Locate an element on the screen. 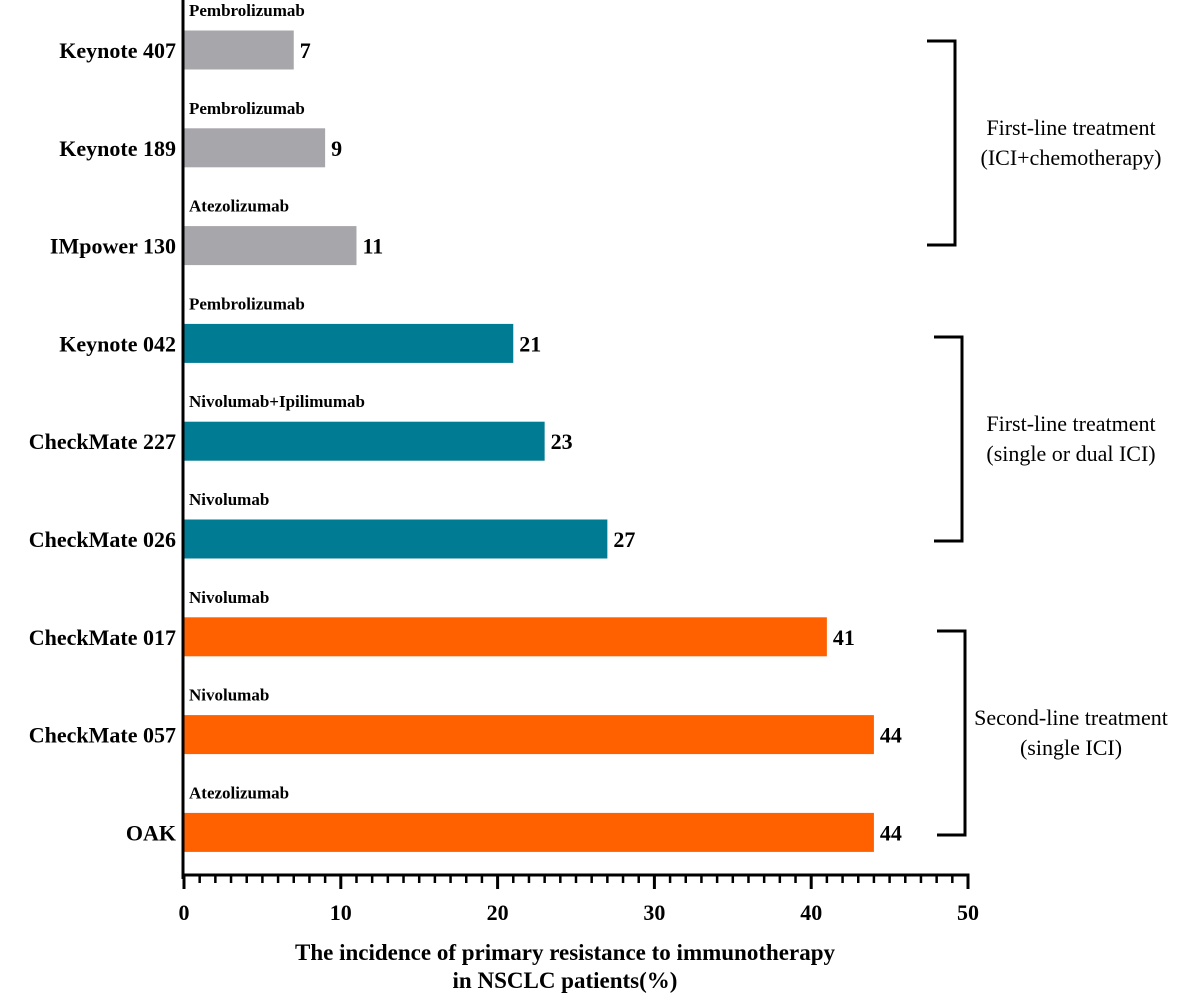 This screenshot has width=1200, height=996. category-label: CheckMate 057 is located at coordinates (102, 735).